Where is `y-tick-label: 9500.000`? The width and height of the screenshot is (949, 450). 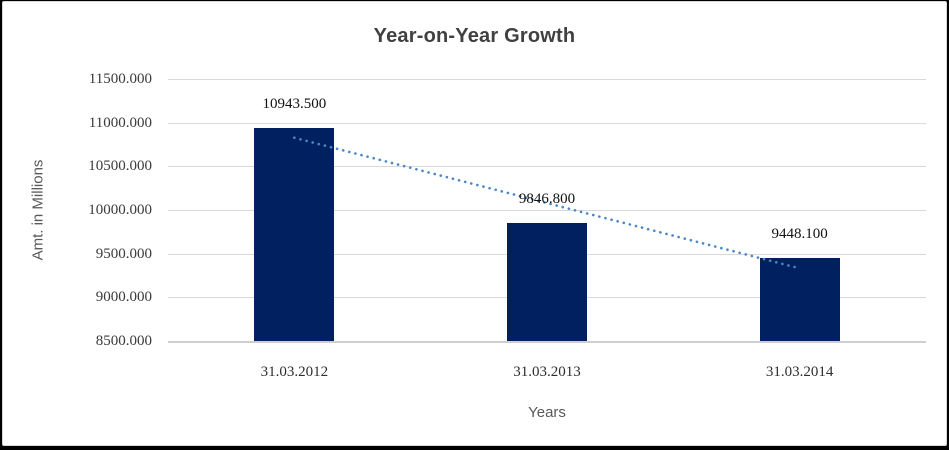
y-tick-label: 9500.000 is located at coordinates (123, 253).